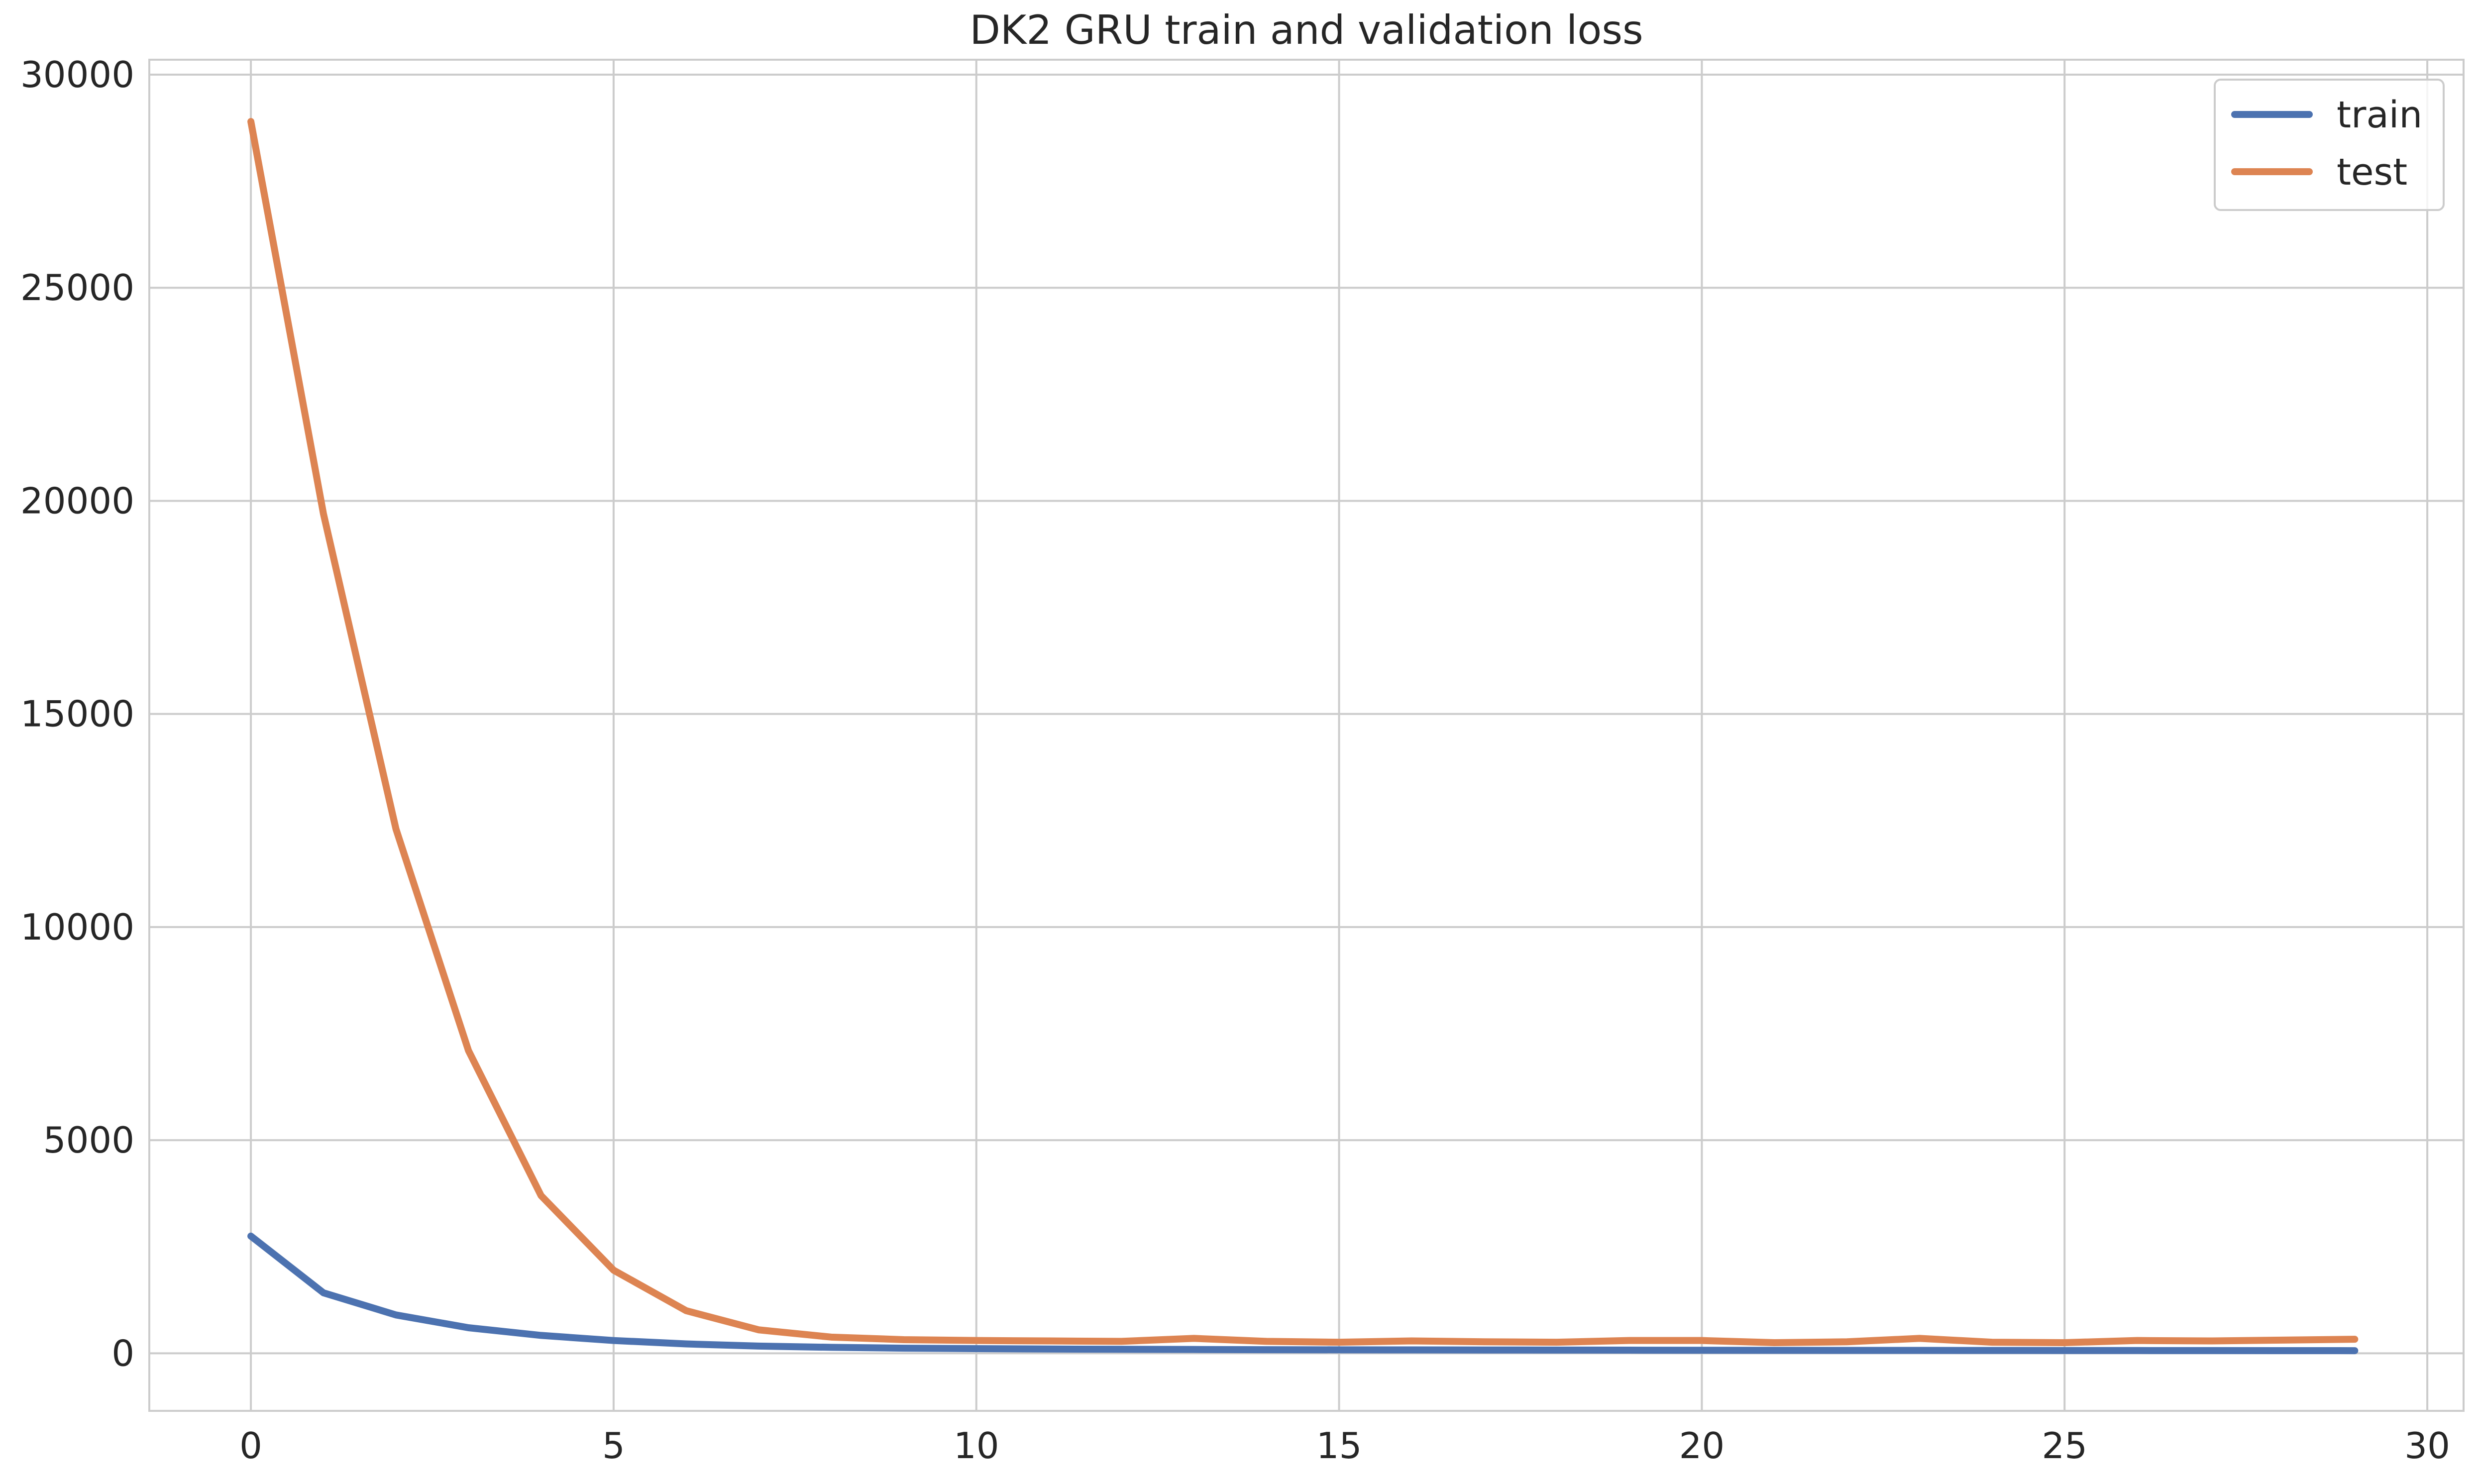 The height and width of the screenshot is (1484, 2478). What do you see at coordinates (2380, 115) in the screenshot?
I see `legend-label-train: train` at bounding box center [2380, 115].